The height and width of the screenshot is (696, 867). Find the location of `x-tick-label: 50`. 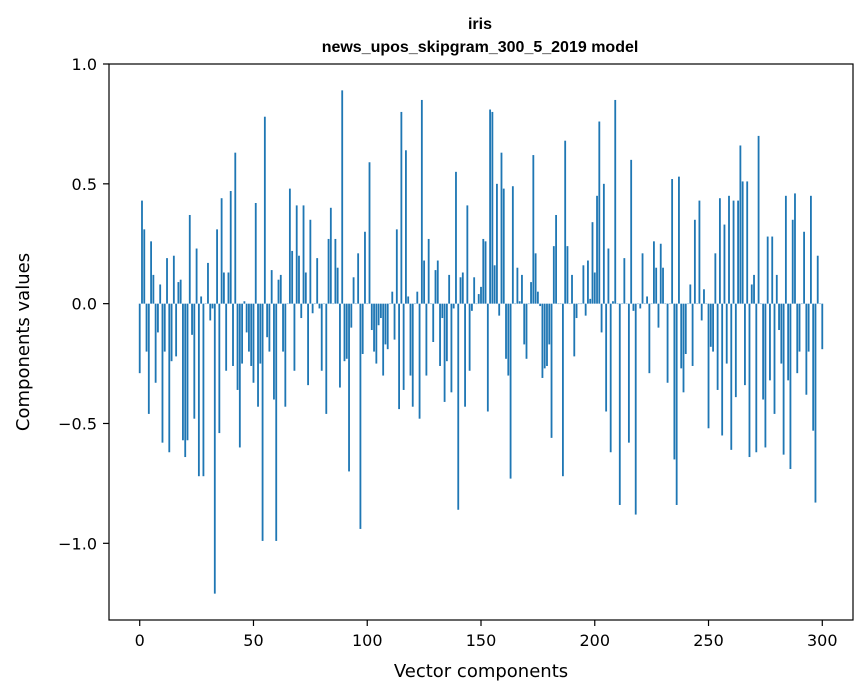

x-tick-label: 50 is located at coordinates (253, 640).